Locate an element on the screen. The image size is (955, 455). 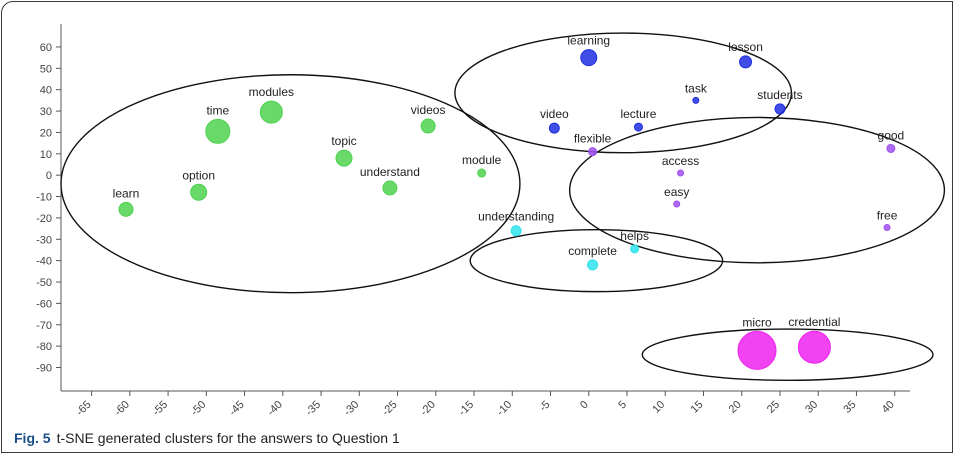
point-label-credential: credential is located at coordinates (814, 322).